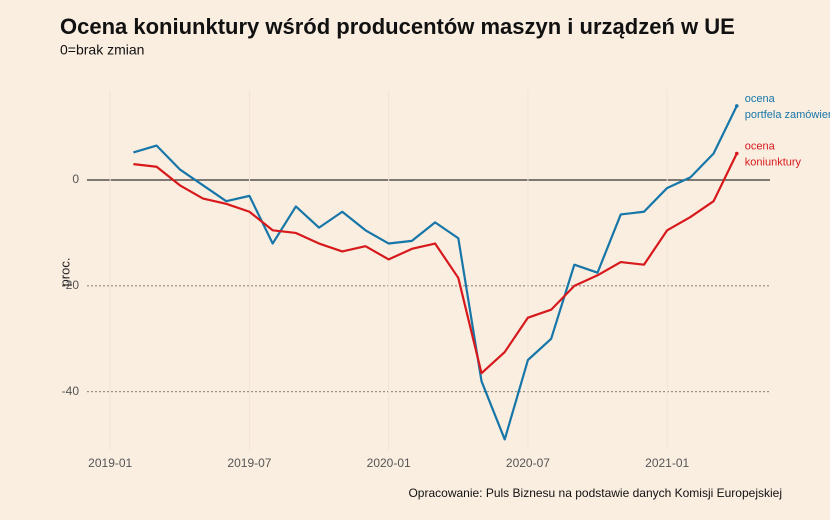  What do you see at coordinates (71, 391) in the screenshot?
I see `y-tick-label: -40` at bounding box center [71, 391].